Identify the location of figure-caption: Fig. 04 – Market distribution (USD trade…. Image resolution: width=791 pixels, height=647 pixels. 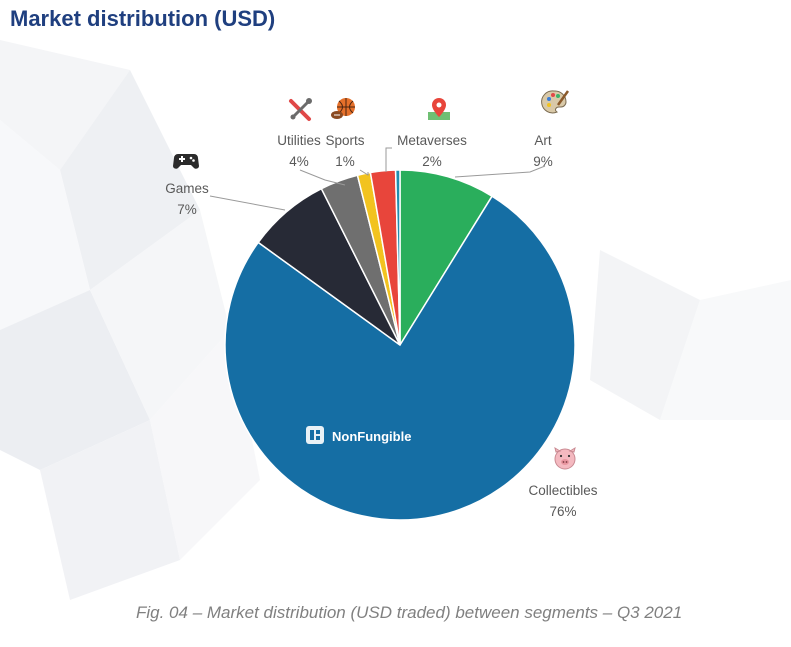
(409, 612).